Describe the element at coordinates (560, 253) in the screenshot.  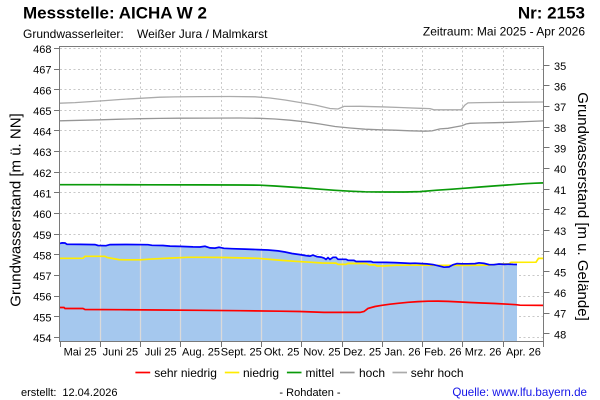
I see `svg-text: 44` at that location.